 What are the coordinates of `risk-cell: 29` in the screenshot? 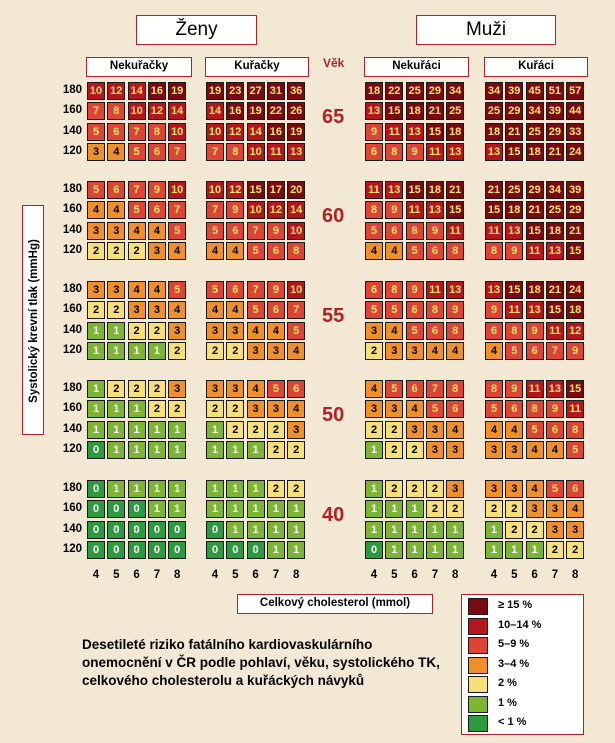 It's located at (554, 131).